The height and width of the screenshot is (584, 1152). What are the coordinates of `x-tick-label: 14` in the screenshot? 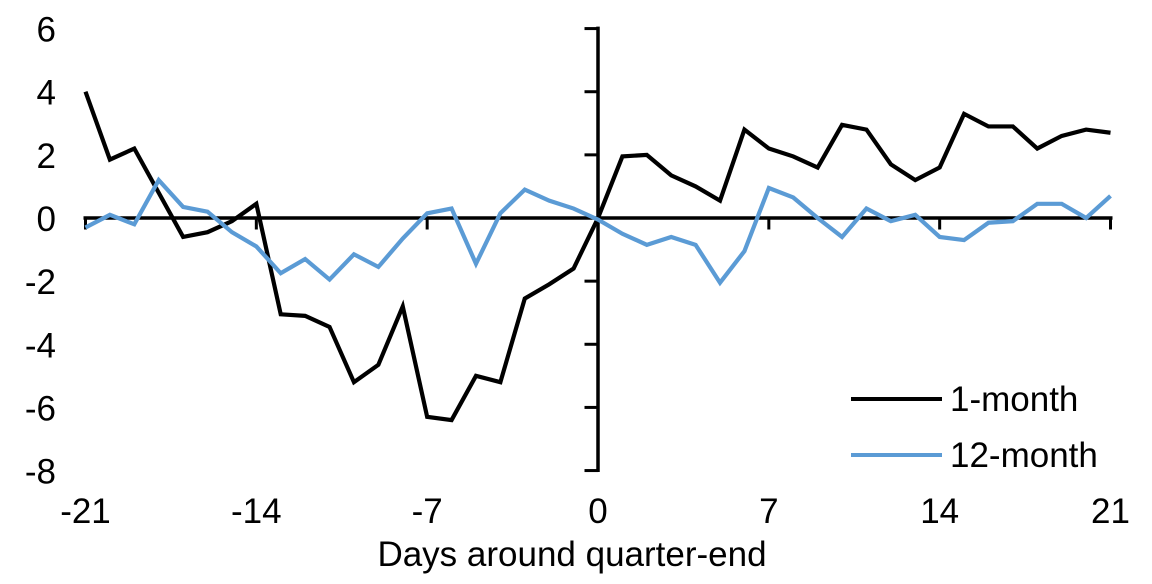 It's located at (939, 511).